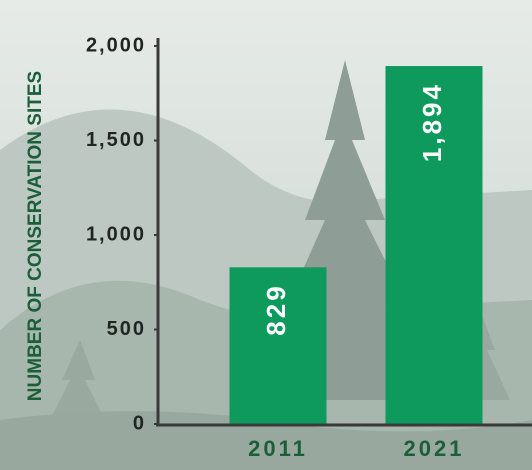 The height and width of the screenshot is (470, 532). I want to click on y-axis-label: NUMBER OF CONSERVATION SITES, so click(35, 236).